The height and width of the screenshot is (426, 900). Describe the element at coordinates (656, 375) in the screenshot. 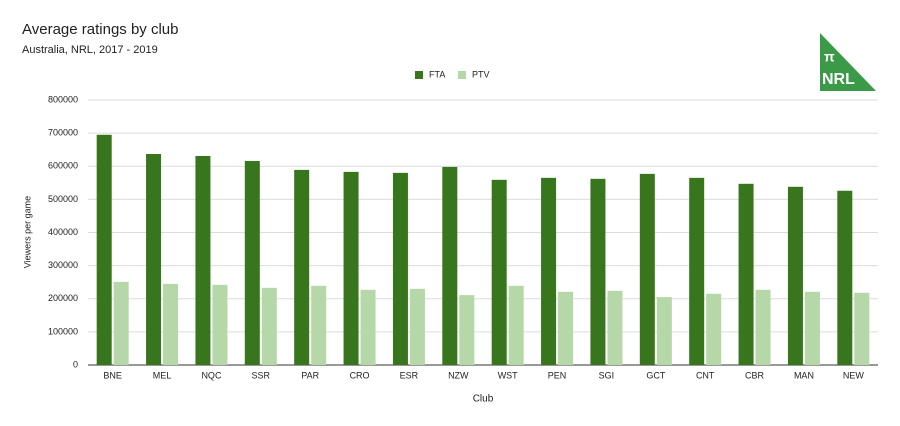

I see `x-tick-label: GCT` at that location.